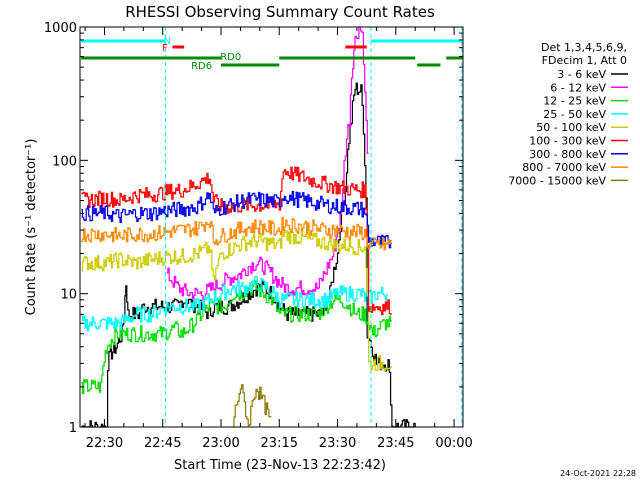 The height and width of the screenshot is (480, 640). What do you see at coordinates (279, 443) in the screenshot?
I see `x-tick-label-23-15: 23:15` at bounding box center [279, 443].